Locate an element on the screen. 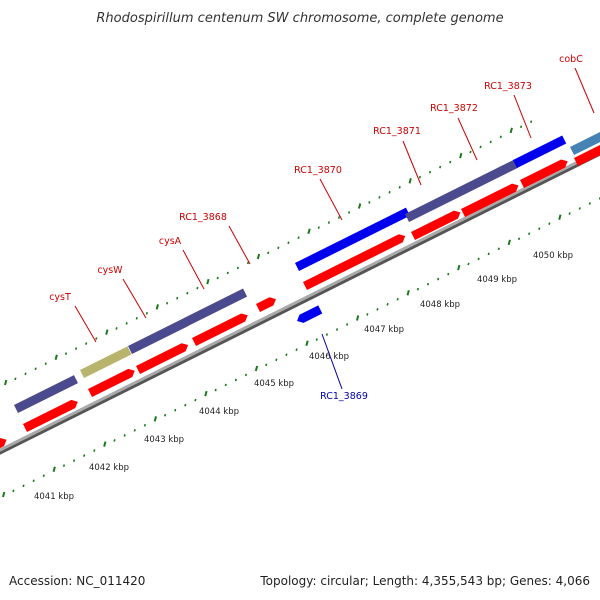 This screenshot has height=600, width=600. leader-line-cobC is located at coordinates (584, 90).